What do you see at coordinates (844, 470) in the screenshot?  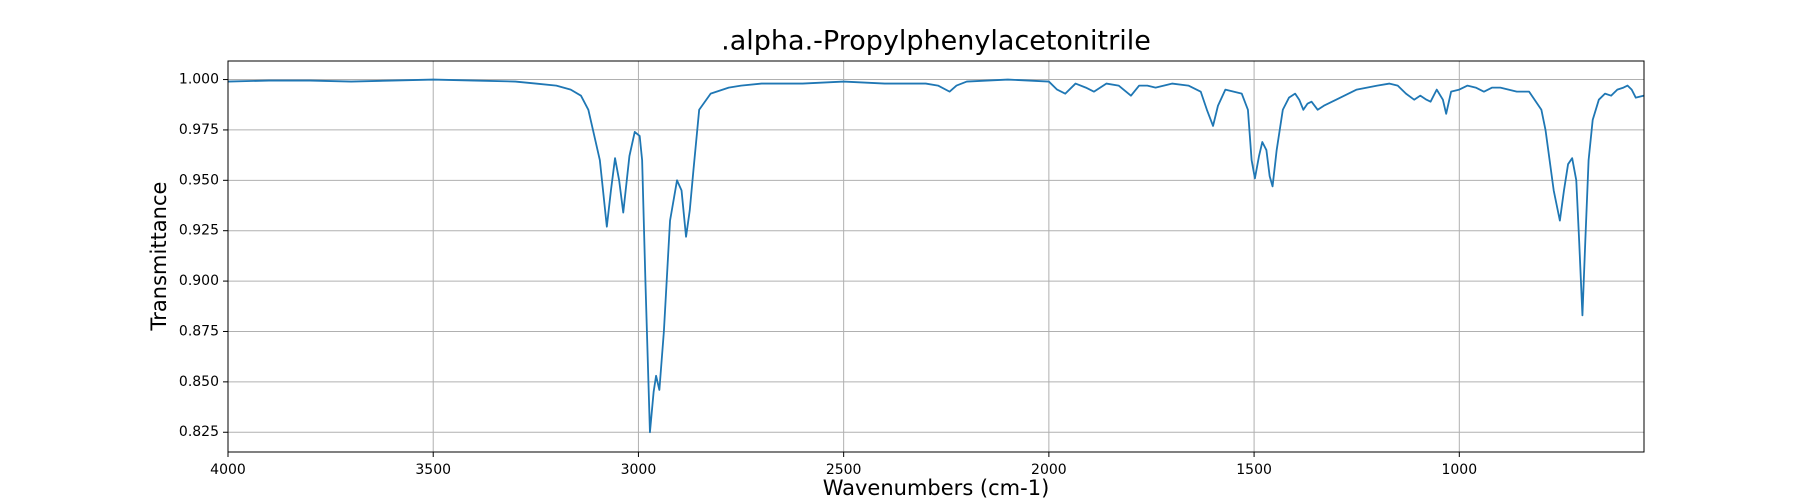 I see `x-tick-label: 2500` at bounding box center [844, 470].